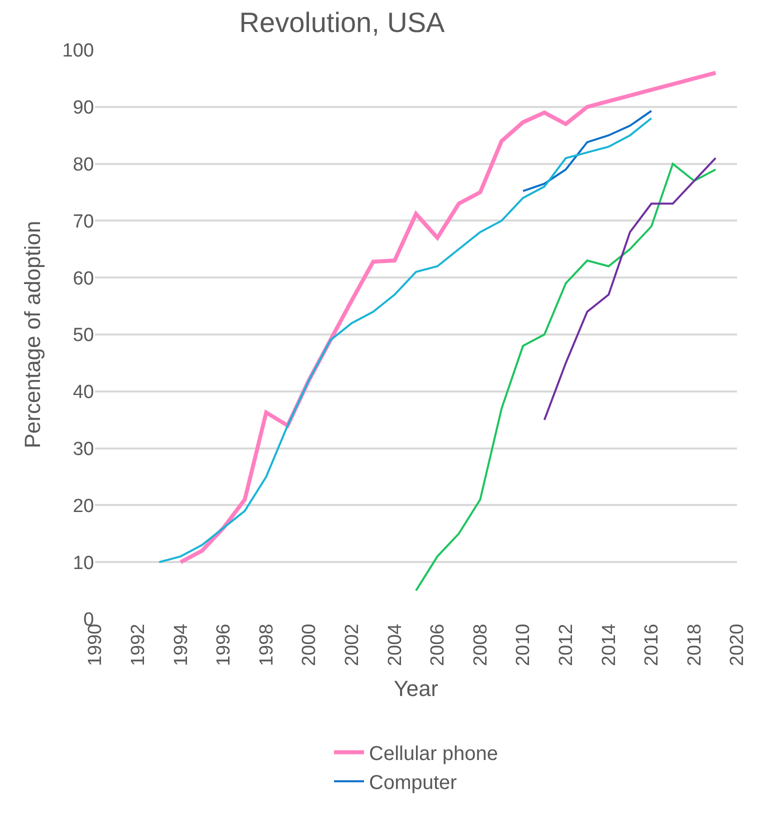 Image resolution: width=760 pixels, height=819 pixels. What do you see at coordinates (83, 279) in the screenshot?
I see `y-tick-label: 60` at bounding box center [83, 279].